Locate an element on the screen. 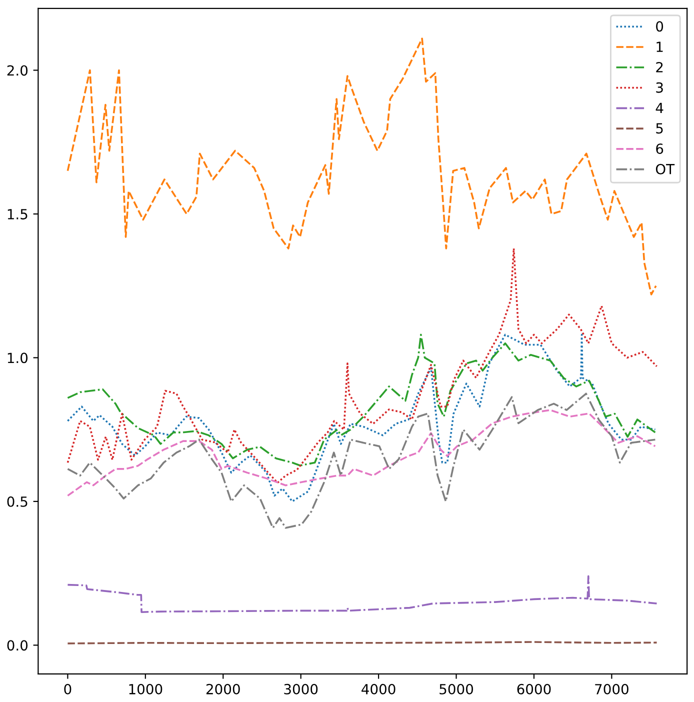  legend-label: 6 is located at coordinates (660, 148).